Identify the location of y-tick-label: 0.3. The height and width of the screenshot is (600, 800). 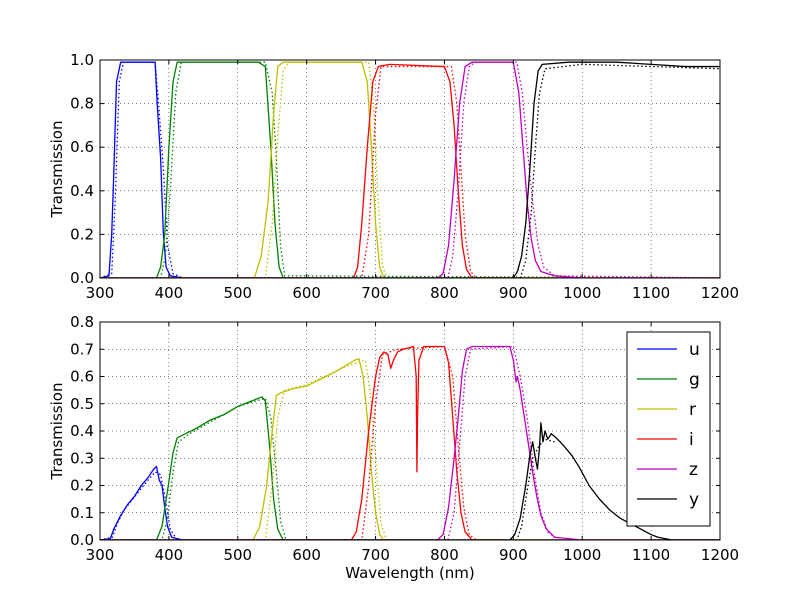
(82, 458).